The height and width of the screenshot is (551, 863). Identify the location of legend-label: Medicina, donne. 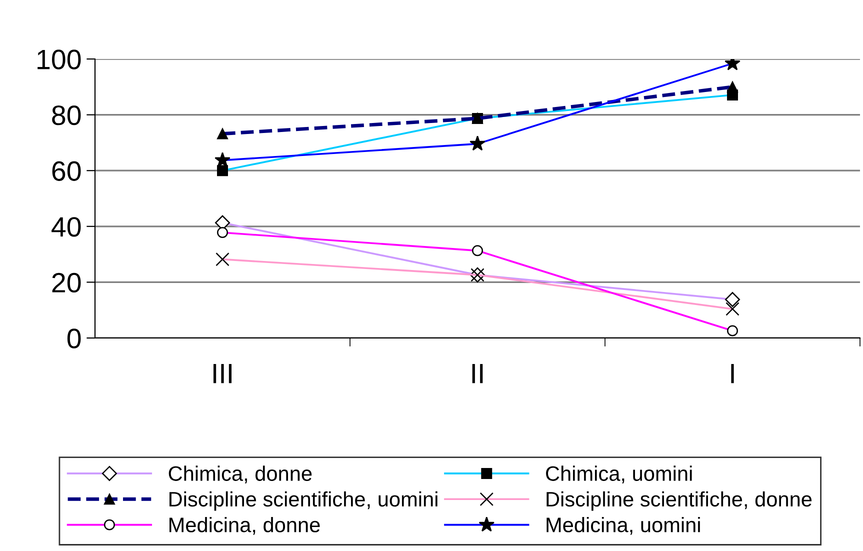
(245, 525).